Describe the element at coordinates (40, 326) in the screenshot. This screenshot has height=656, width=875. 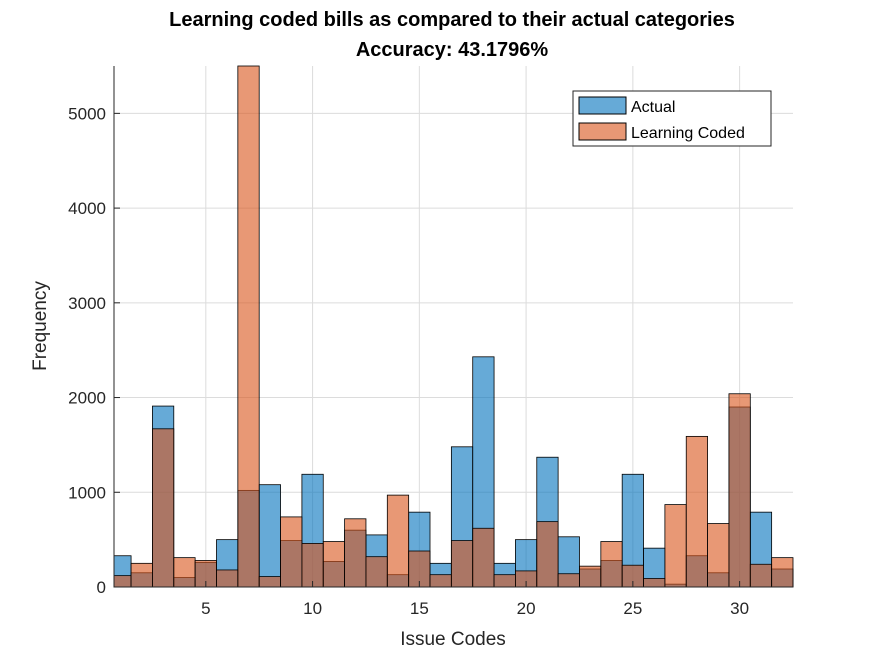
I see `y-axis-label: Frequency` at that location.